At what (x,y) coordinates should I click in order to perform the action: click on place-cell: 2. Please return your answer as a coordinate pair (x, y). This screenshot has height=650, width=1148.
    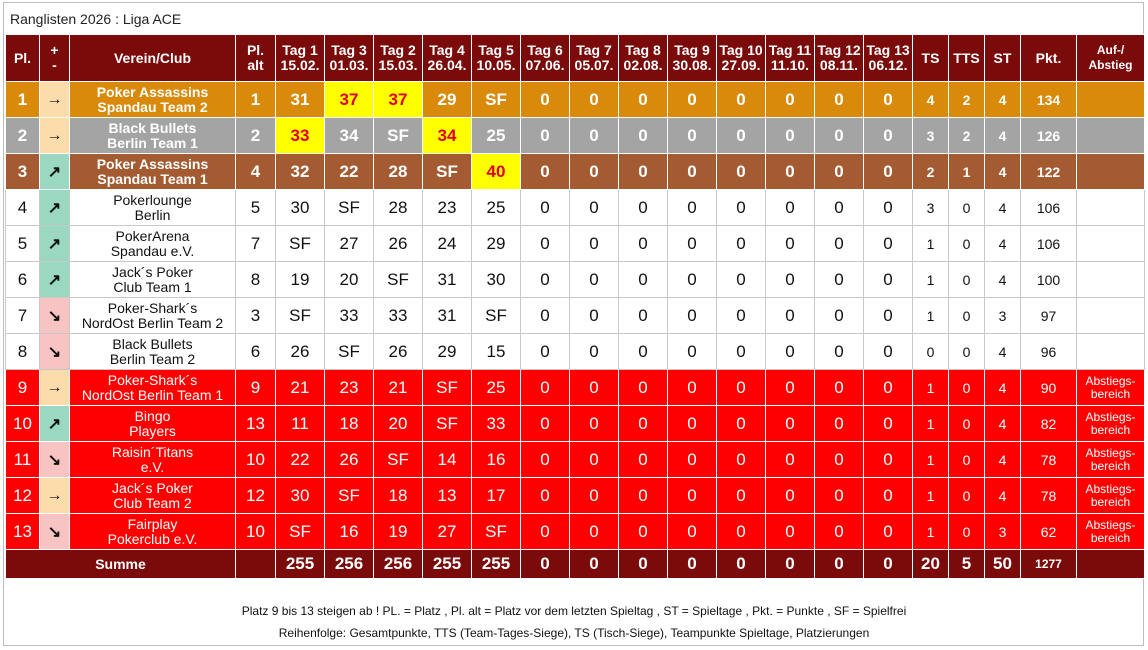
    Looking at the image, I should click on (22, 135).